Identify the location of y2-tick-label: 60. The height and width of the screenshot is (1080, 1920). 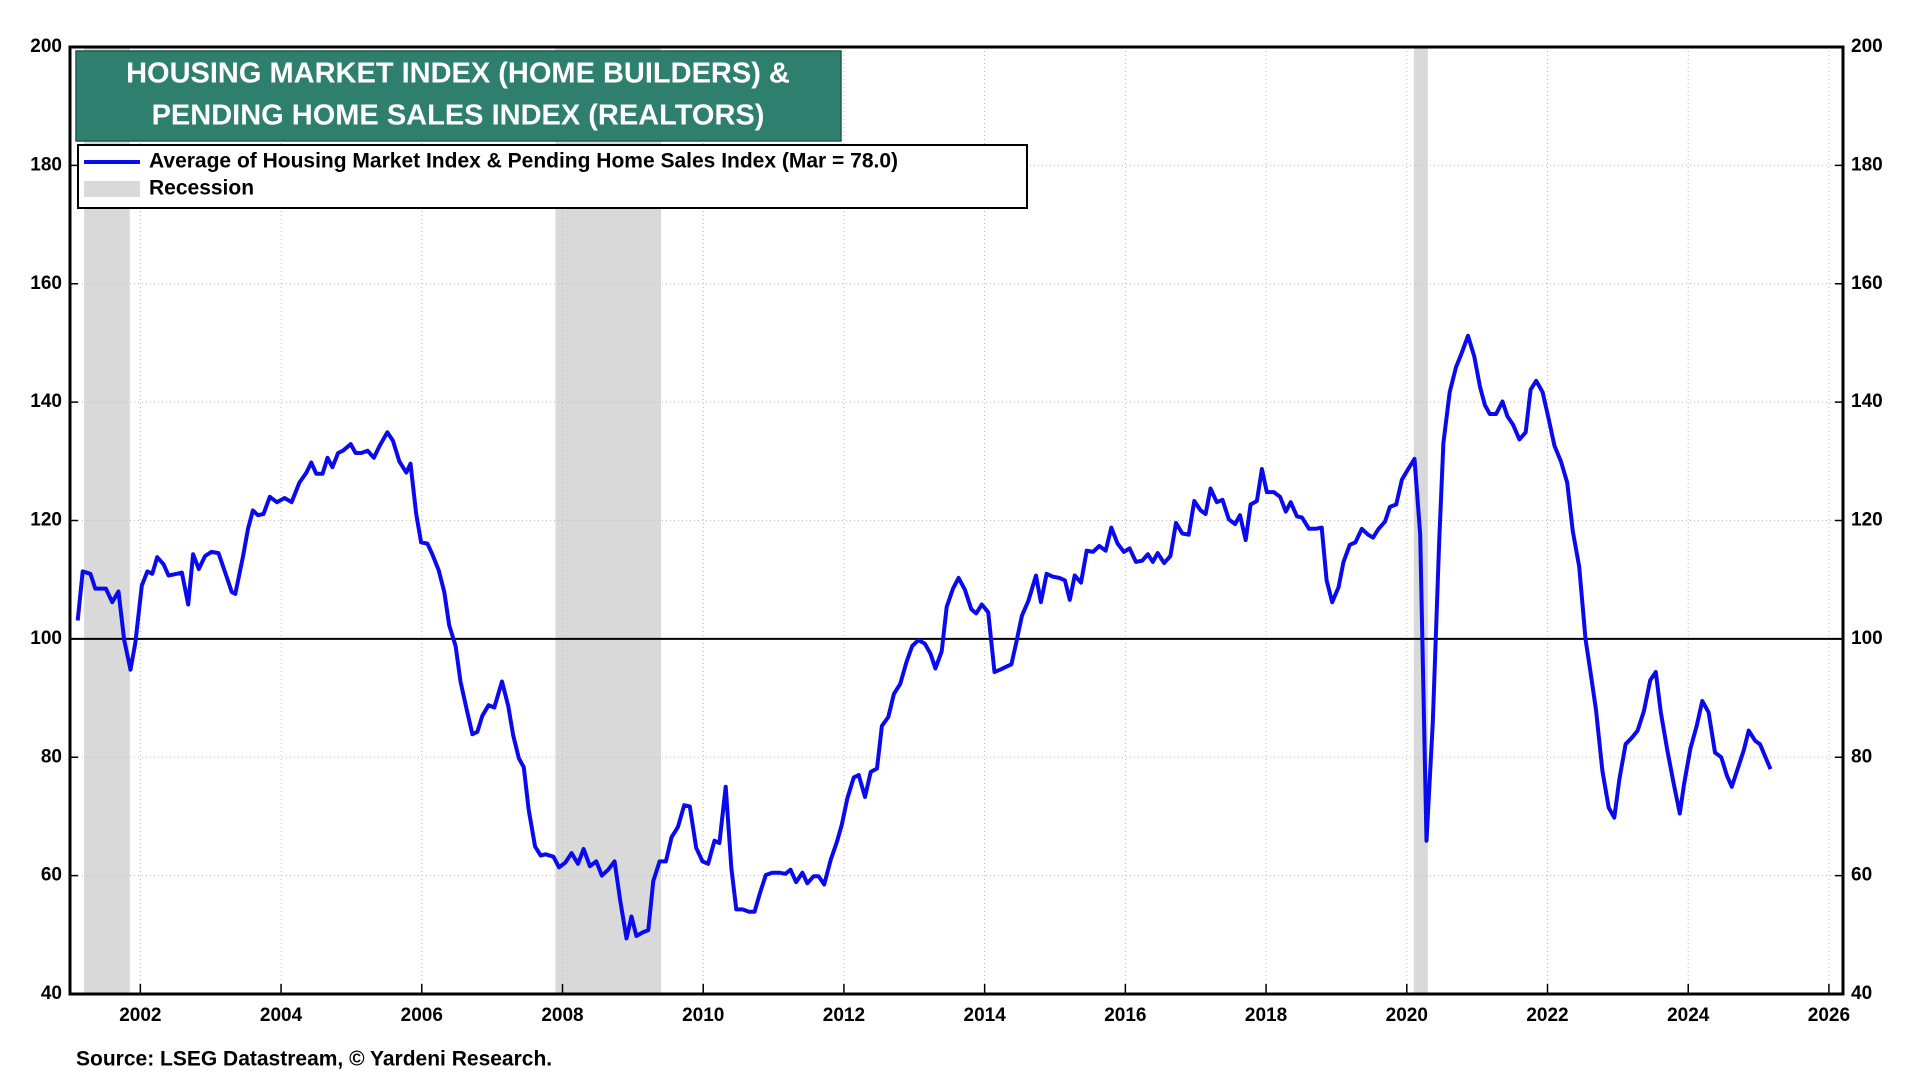
(1861, 875).